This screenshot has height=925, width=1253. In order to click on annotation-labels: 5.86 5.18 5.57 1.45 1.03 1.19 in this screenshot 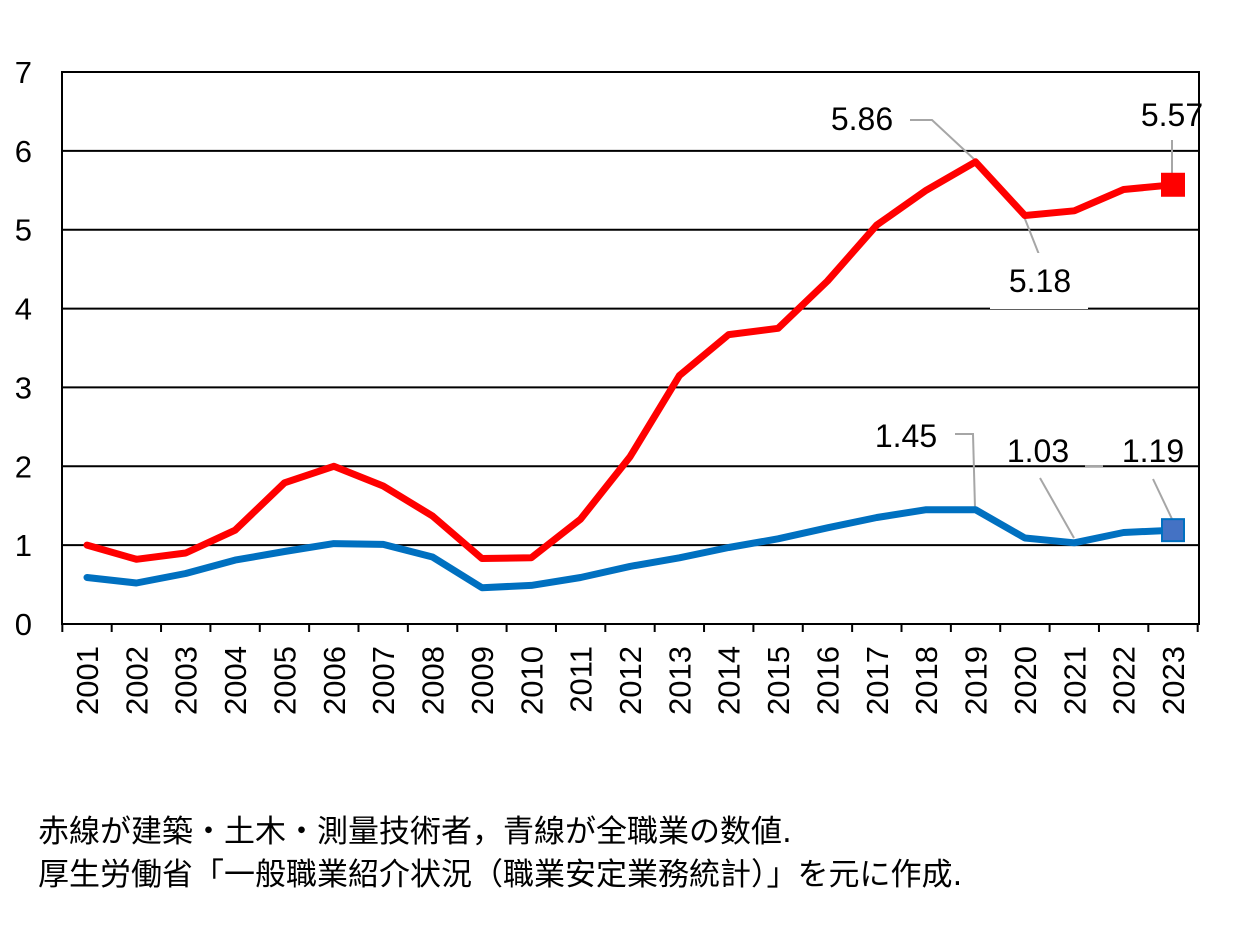, I will do `click(1017, 283)`.